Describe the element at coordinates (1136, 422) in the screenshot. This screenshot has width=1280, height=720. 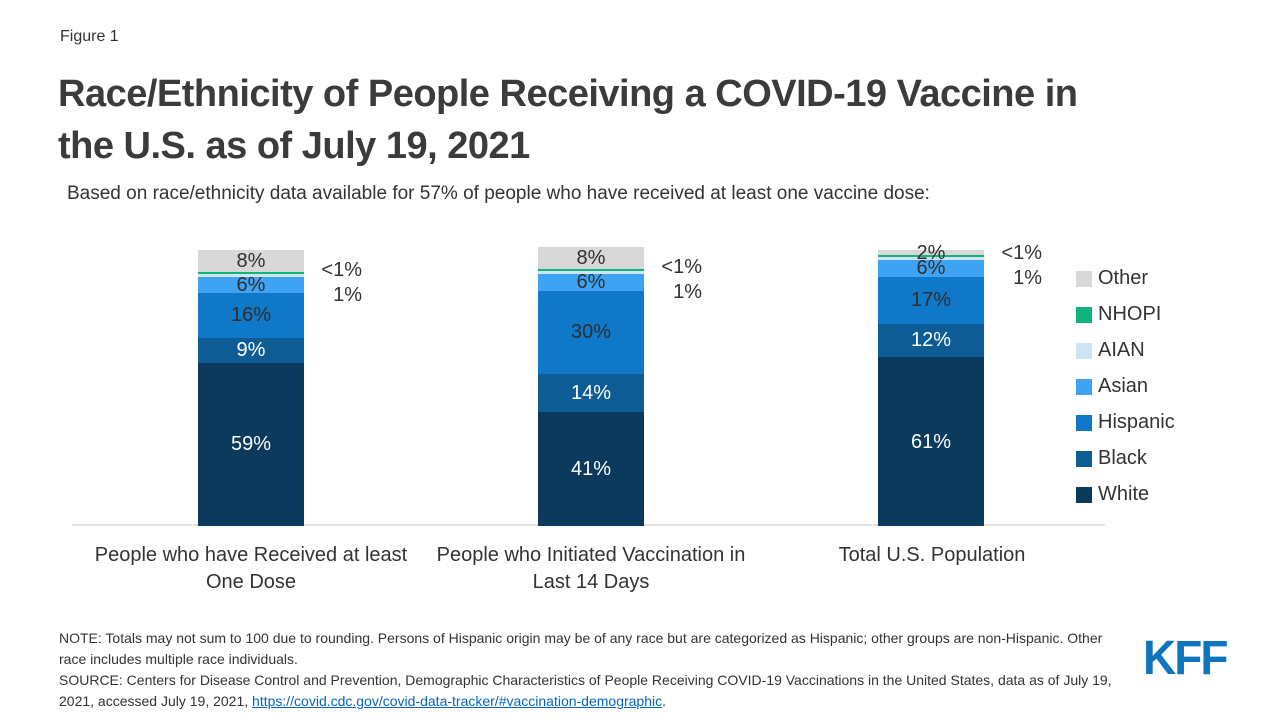
I see `legend-label: Hispanic` at that location.